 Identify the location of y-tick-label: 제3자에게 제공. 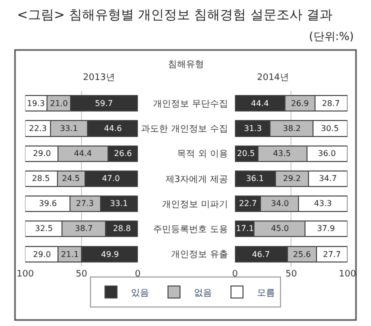
(196, 179).